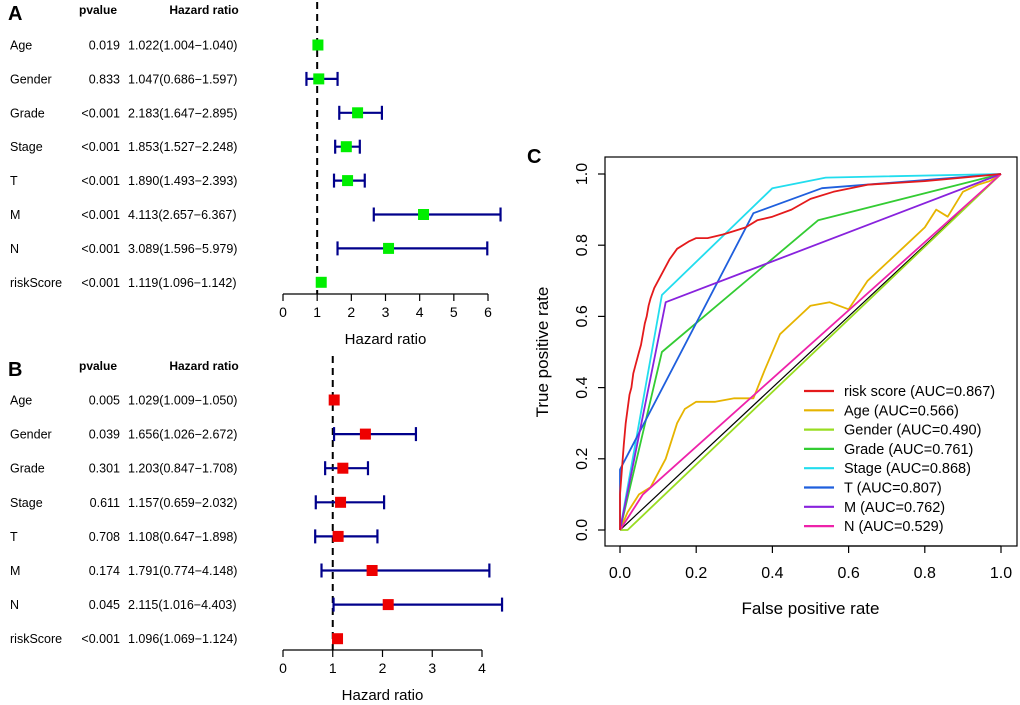 The width and height of the screenshot is (1020, 705). I want to click on y-tick-label: 1.0, so click(582, 174).